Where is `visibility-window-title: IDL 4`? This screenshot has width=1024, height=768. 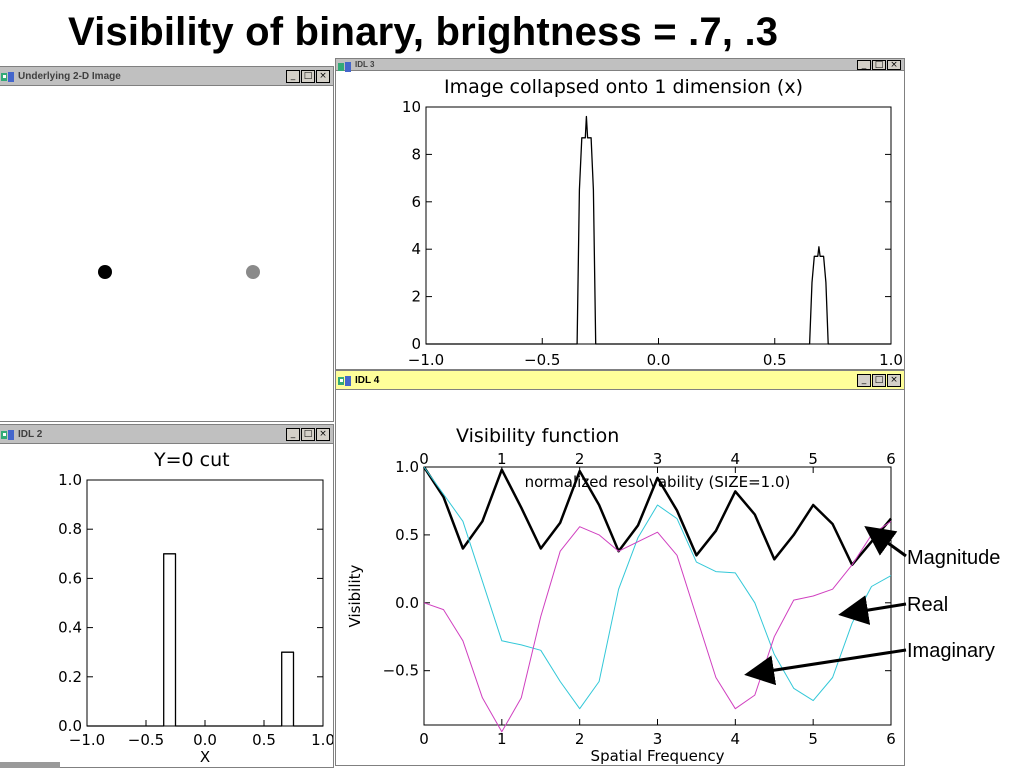
visibility-window-title: IDL 4 is located at coordinates (367, 380).